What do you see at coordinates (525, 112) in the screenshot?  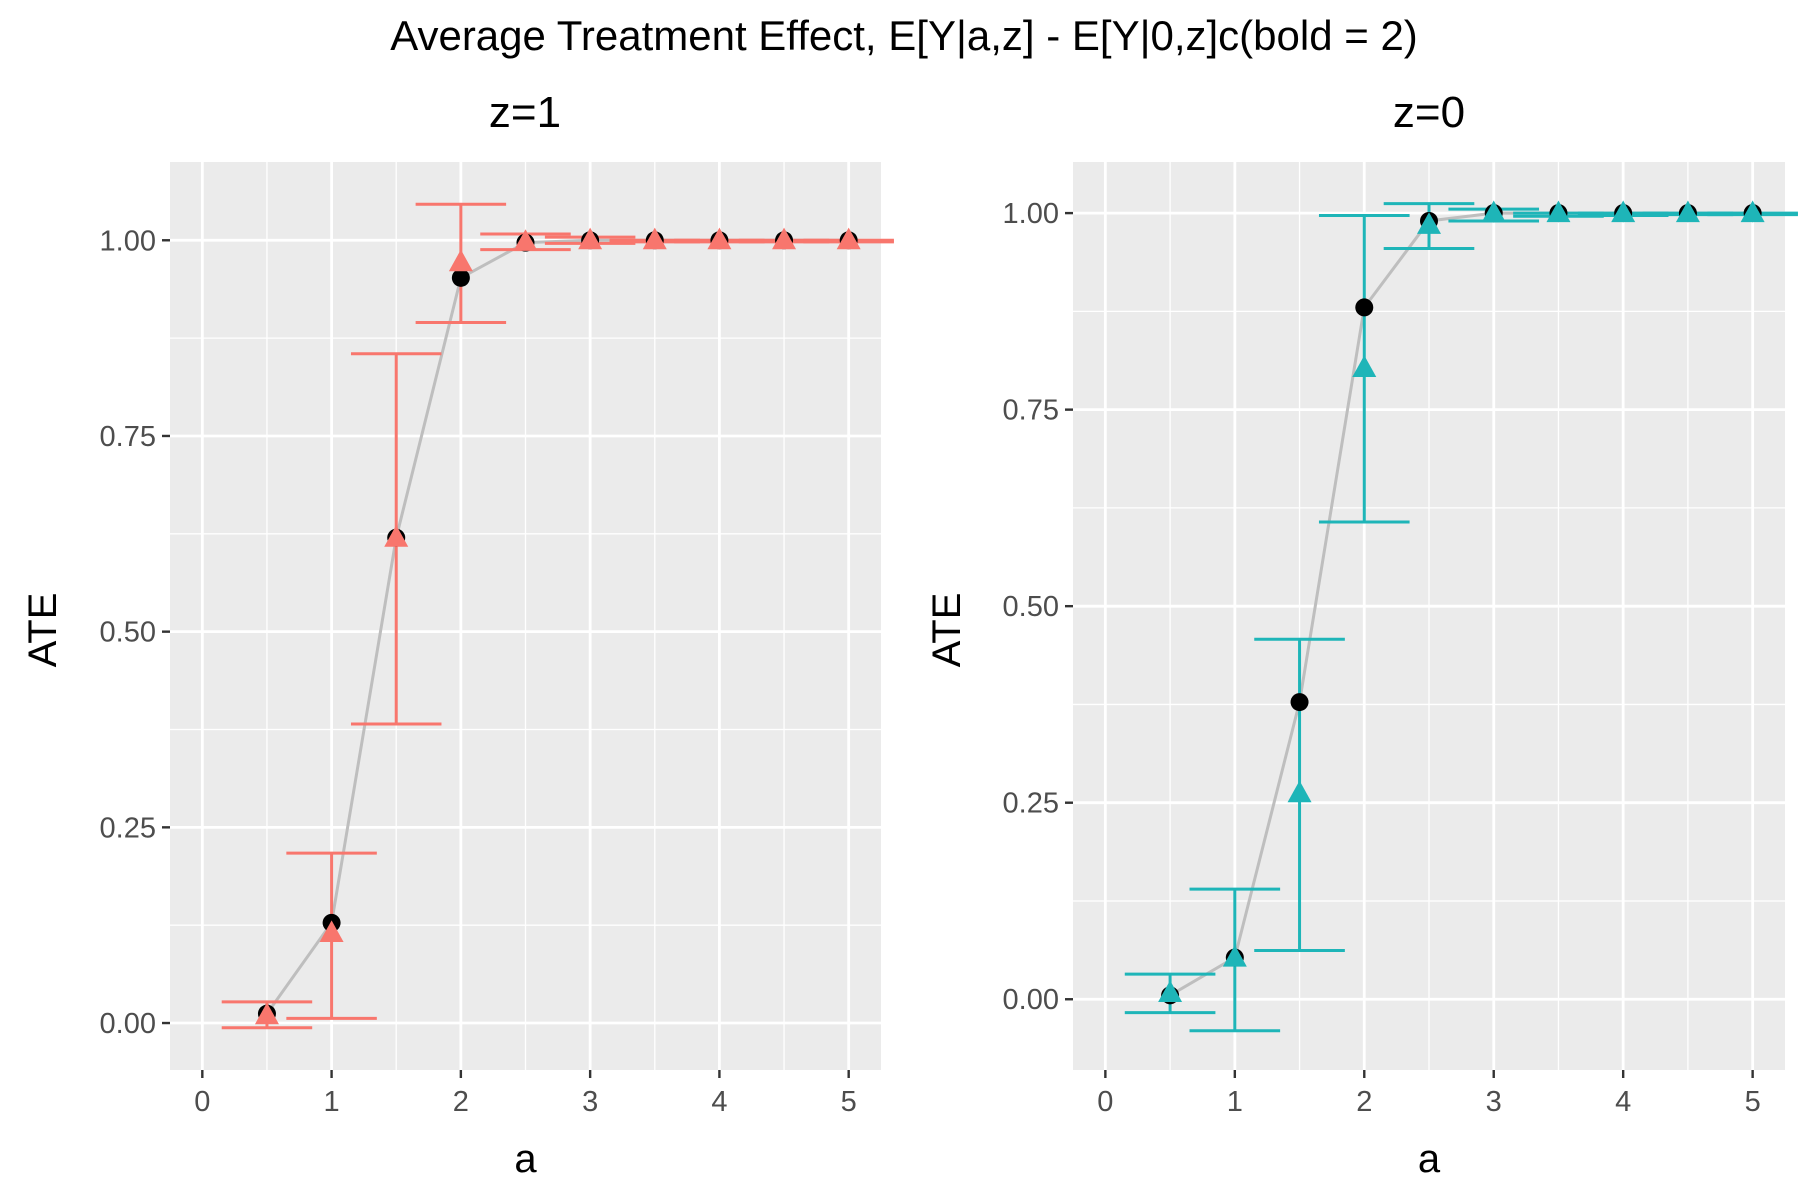 I see `panel-title: z=1` at bounding box center [525, 112].